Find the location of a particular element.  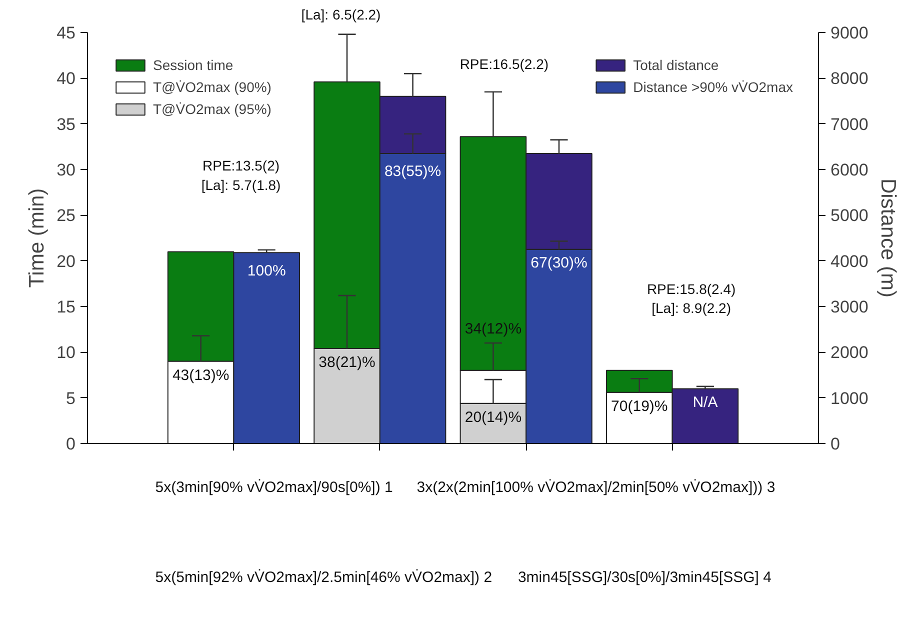

y-tick-label: 40 is located at coordinates (66, 78).